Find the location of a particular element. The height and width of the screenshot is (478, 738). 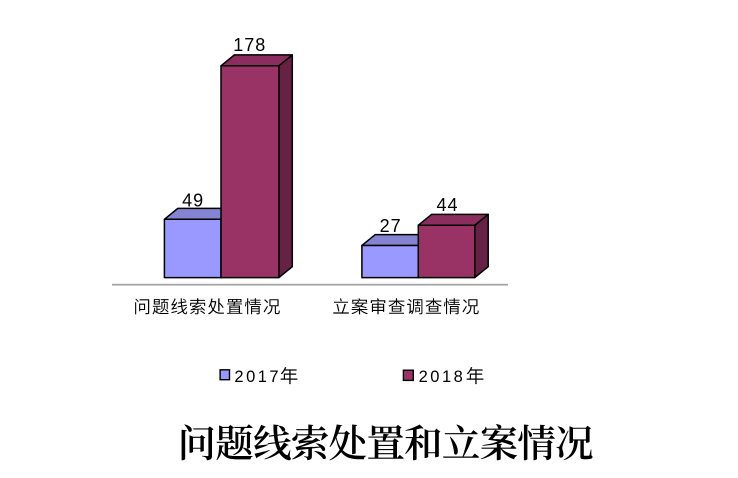

svg-text: 49 is located at coordinates (193, 200).